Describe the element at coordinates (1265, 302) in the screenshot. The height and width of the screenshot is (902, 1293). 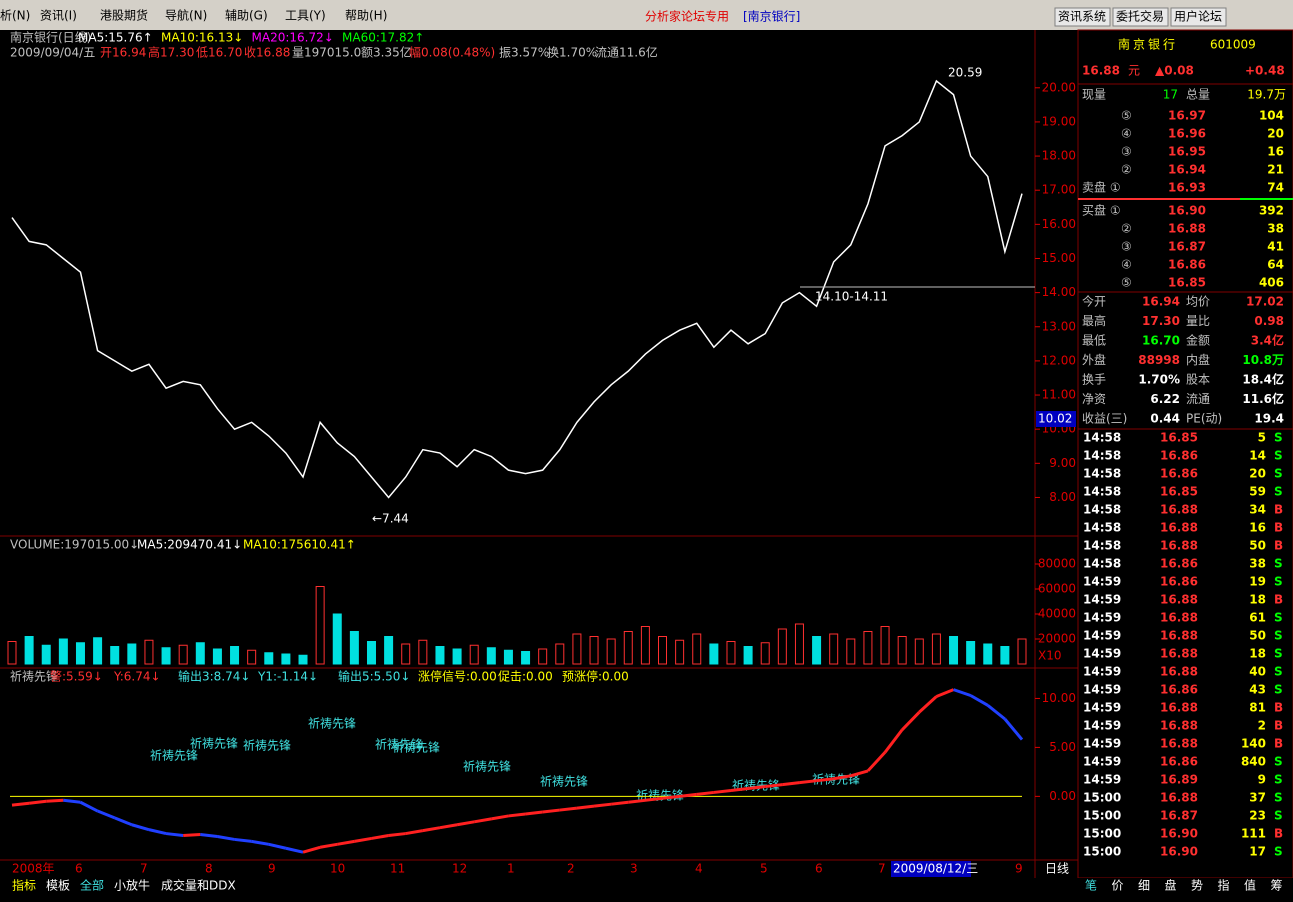
I see `stat-value: 17.02` at that location.